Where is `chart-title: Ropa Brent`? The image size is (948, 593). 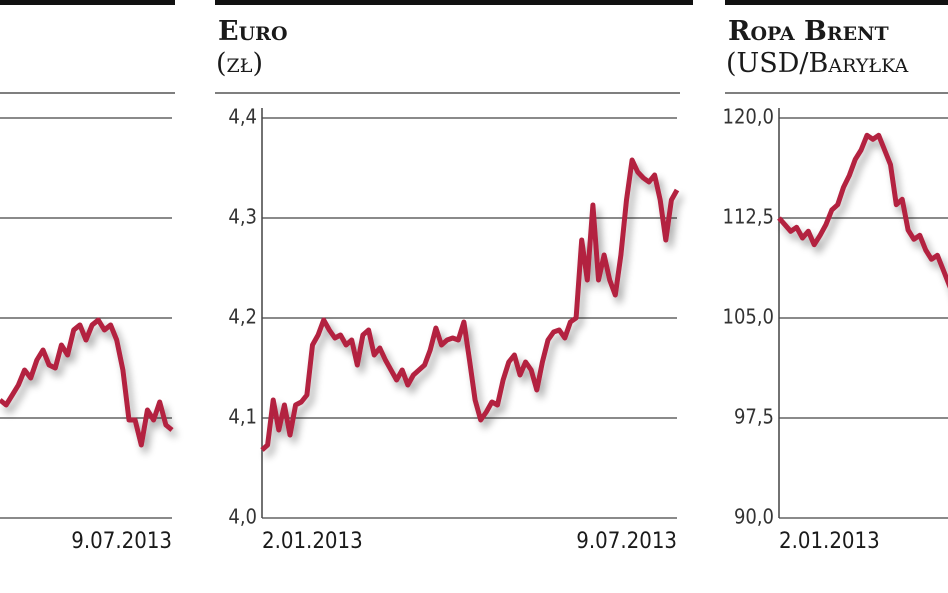 chart-title: Ropa Brent is located at coordinates (808, 31).